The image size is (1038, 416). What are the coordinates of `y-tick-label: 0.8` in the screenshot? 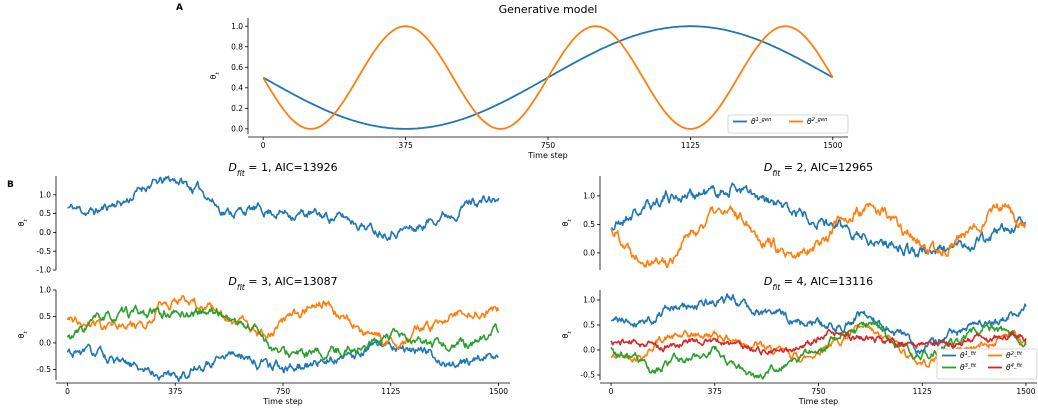 It's located at (237, 46).